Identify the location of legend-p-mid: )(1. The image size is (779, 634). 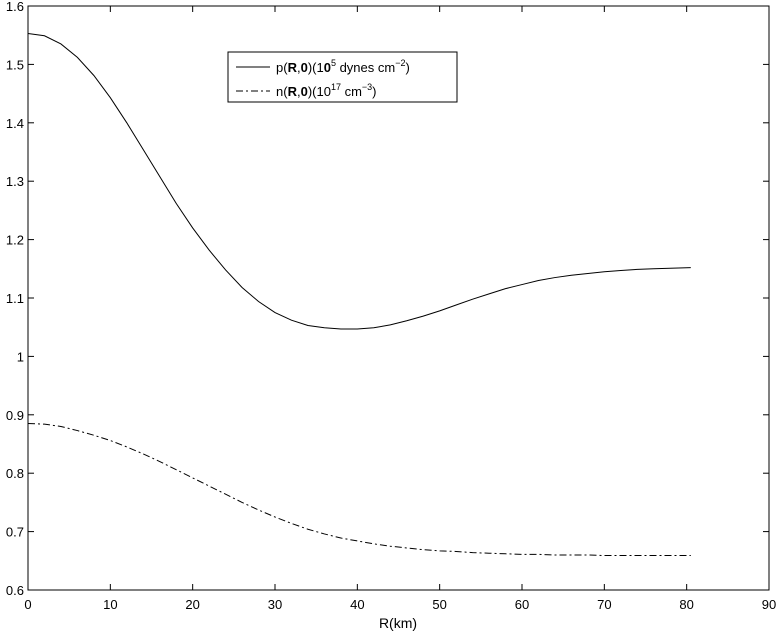
(316, 67).